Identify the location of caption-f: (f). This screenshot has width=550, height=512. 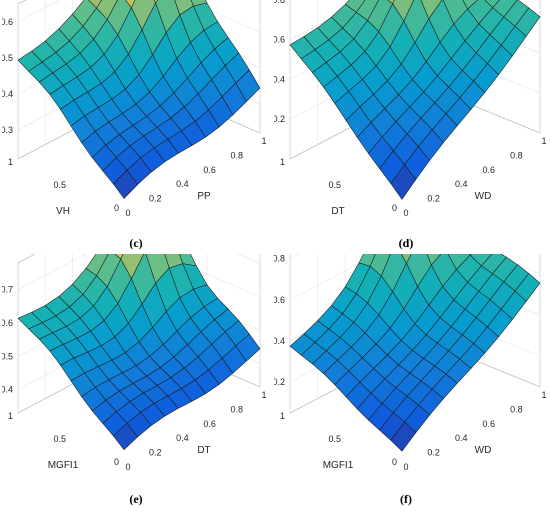
(406, 499).